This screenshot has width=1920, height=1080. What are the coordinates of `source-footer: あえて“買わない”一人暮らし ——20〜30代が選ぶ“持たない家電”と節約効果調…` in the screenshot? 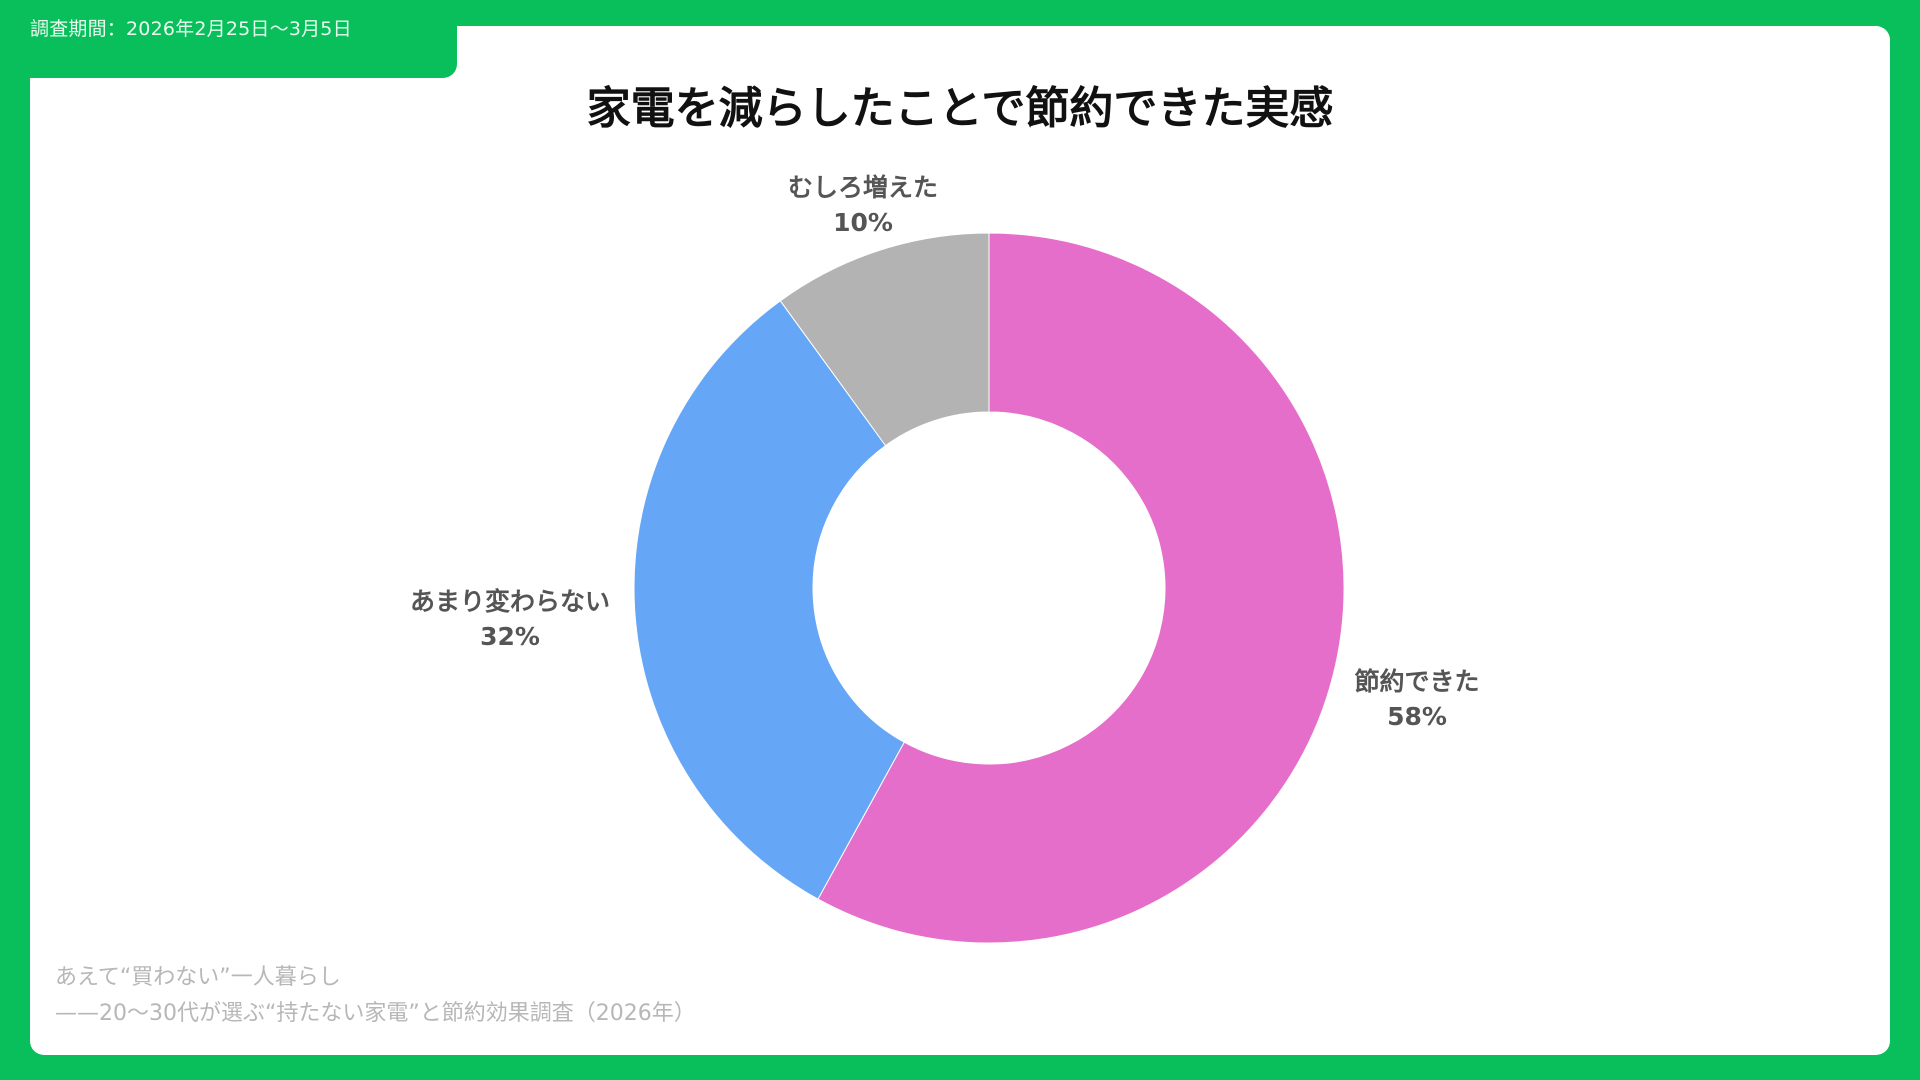 It's located at (375, 996).